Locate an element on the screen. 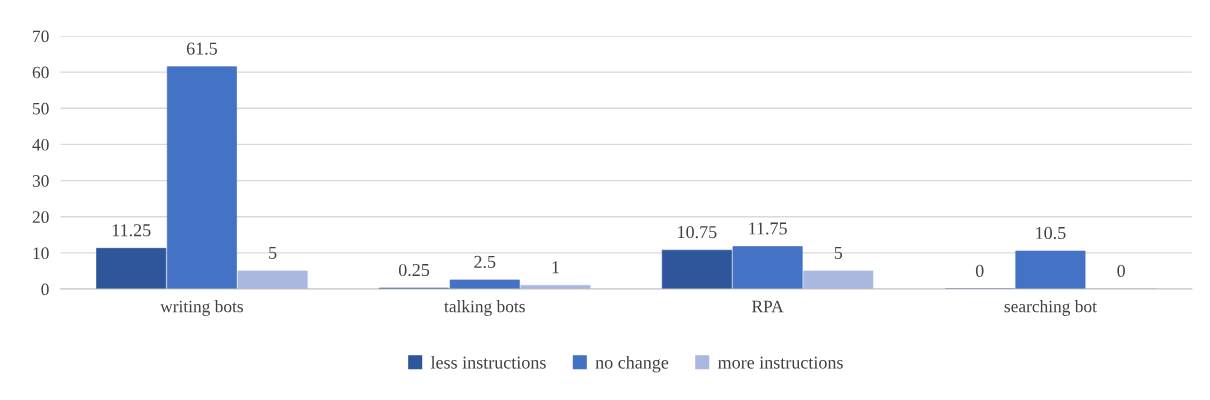  legend-label: more instructions is located at coordinates (780, 362).